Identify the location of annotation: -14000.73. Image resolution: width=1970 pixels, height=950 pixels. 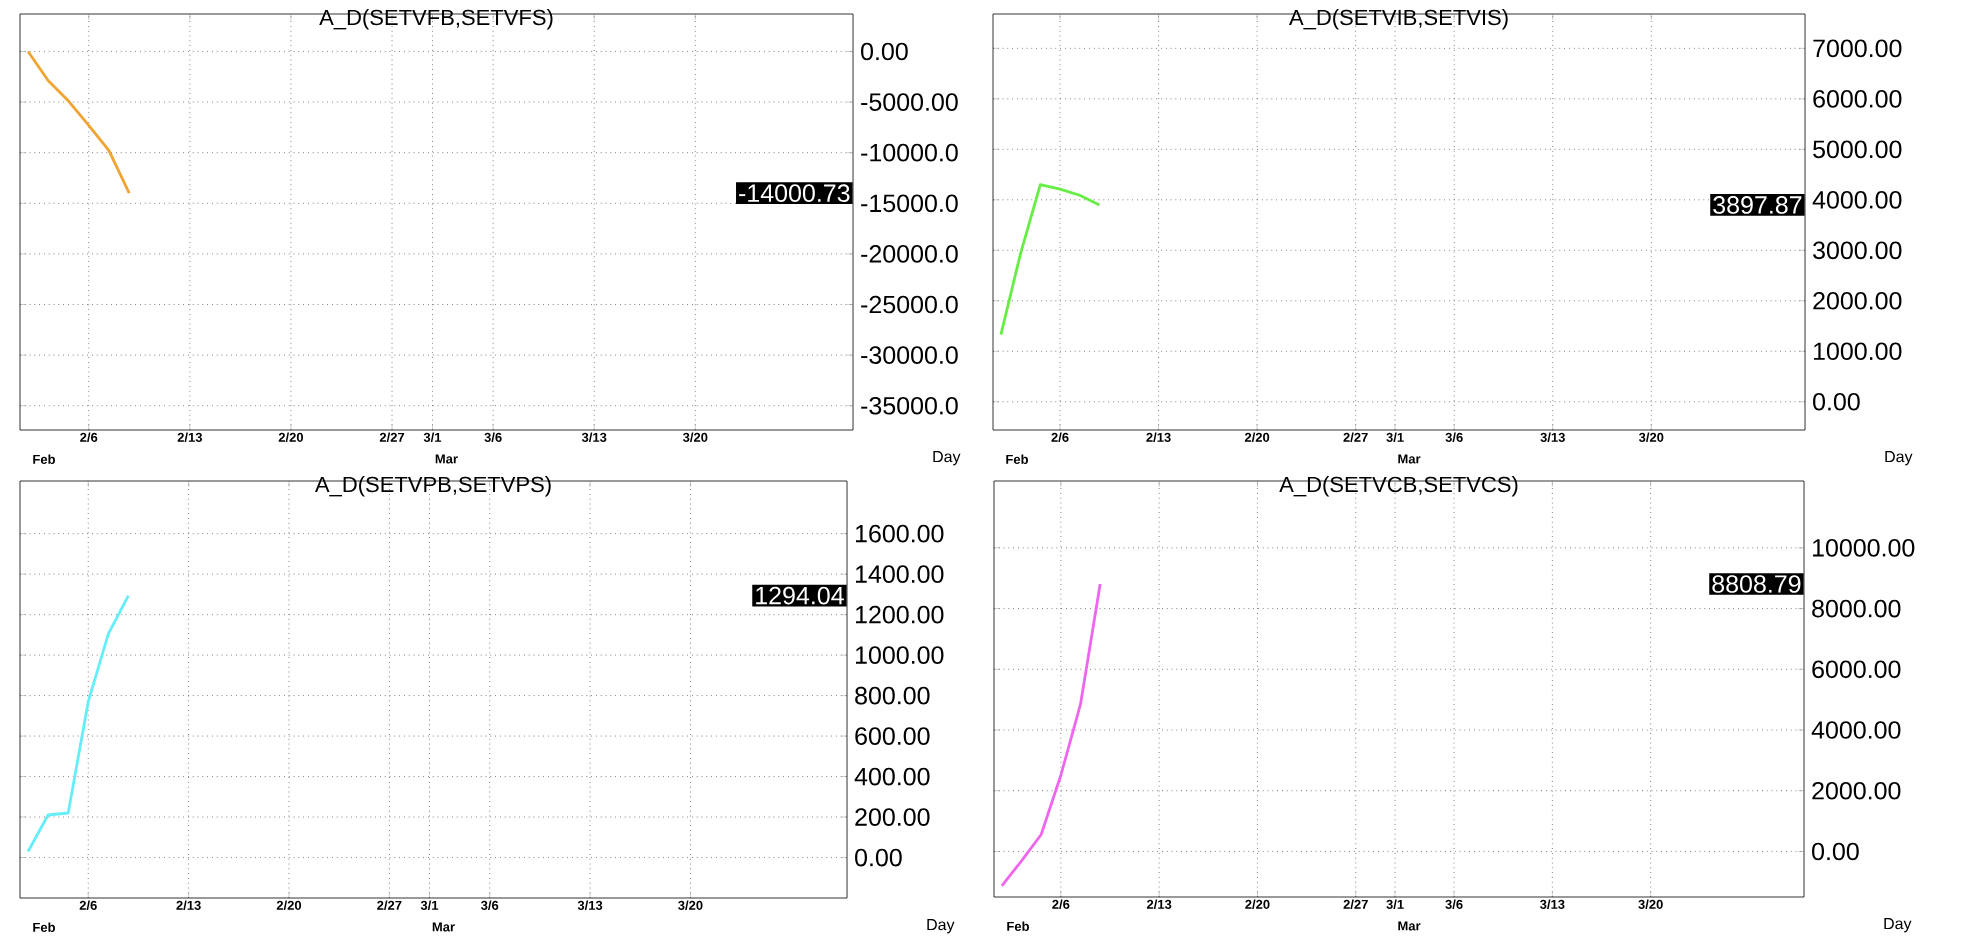
(794, 193).